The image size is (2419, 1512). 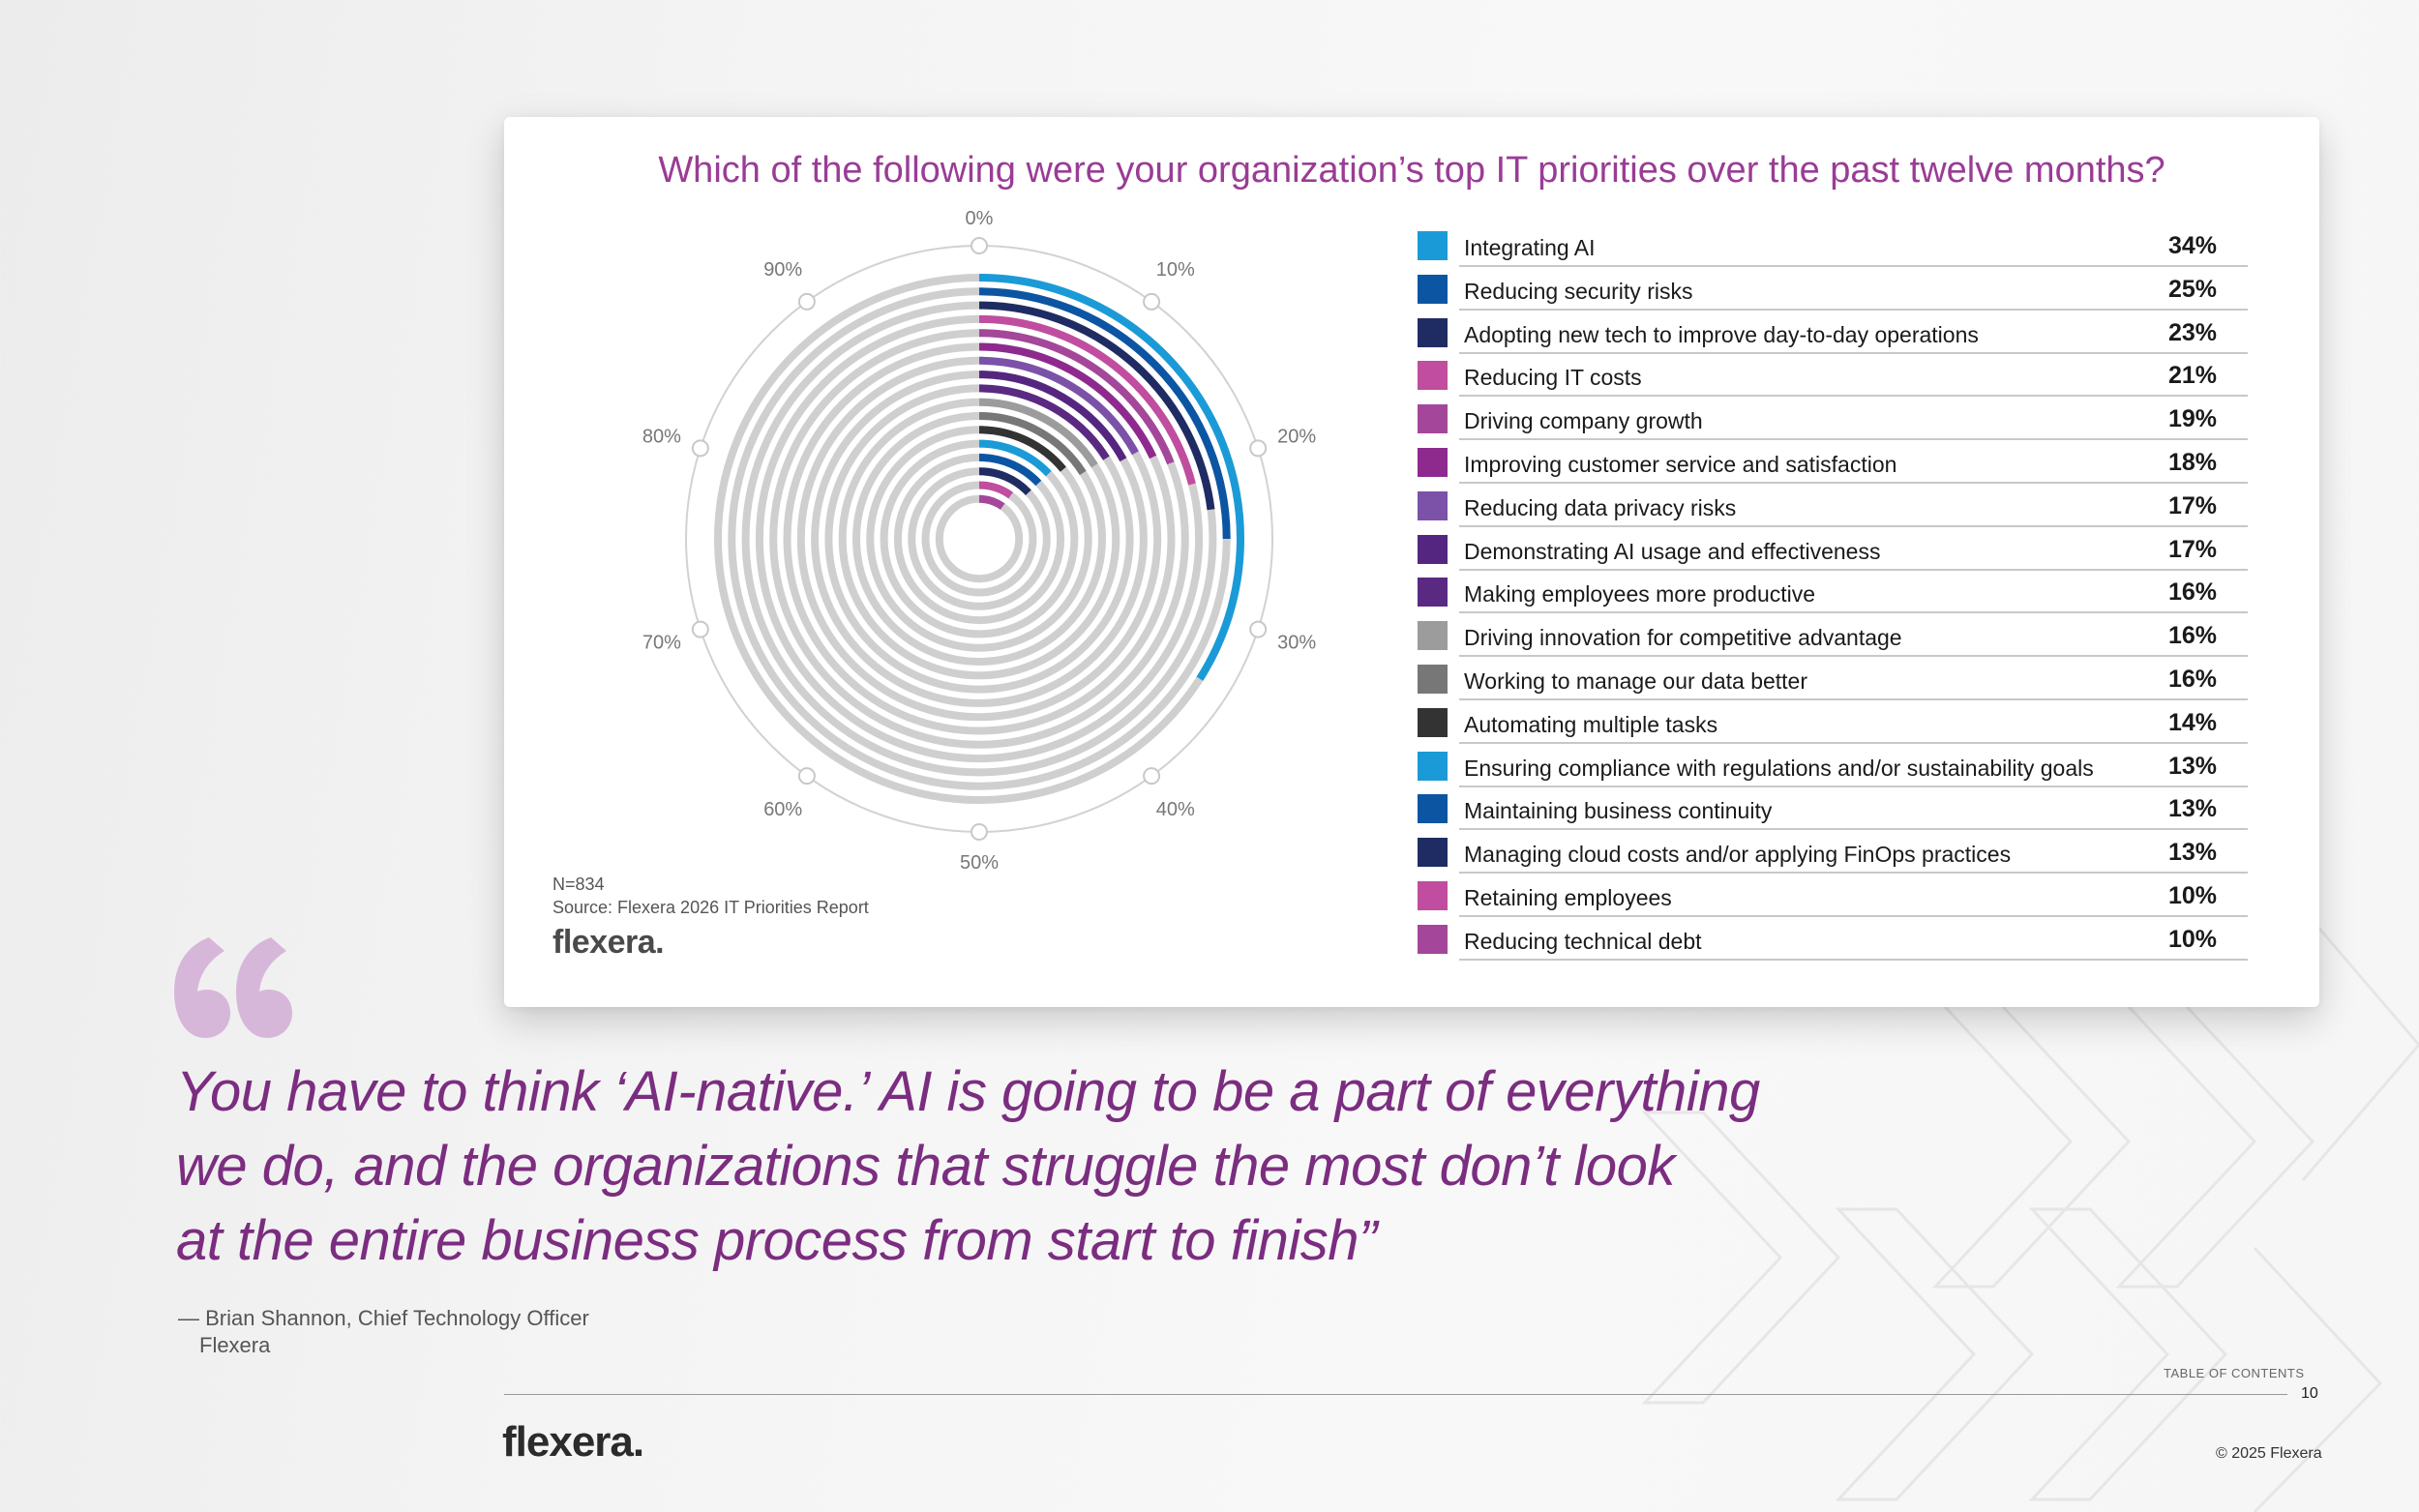 What do you see at coordinates (235, 1345) in the screenshot?
I see `attribution-company: Flexera` at bounding box center [235, 1345].